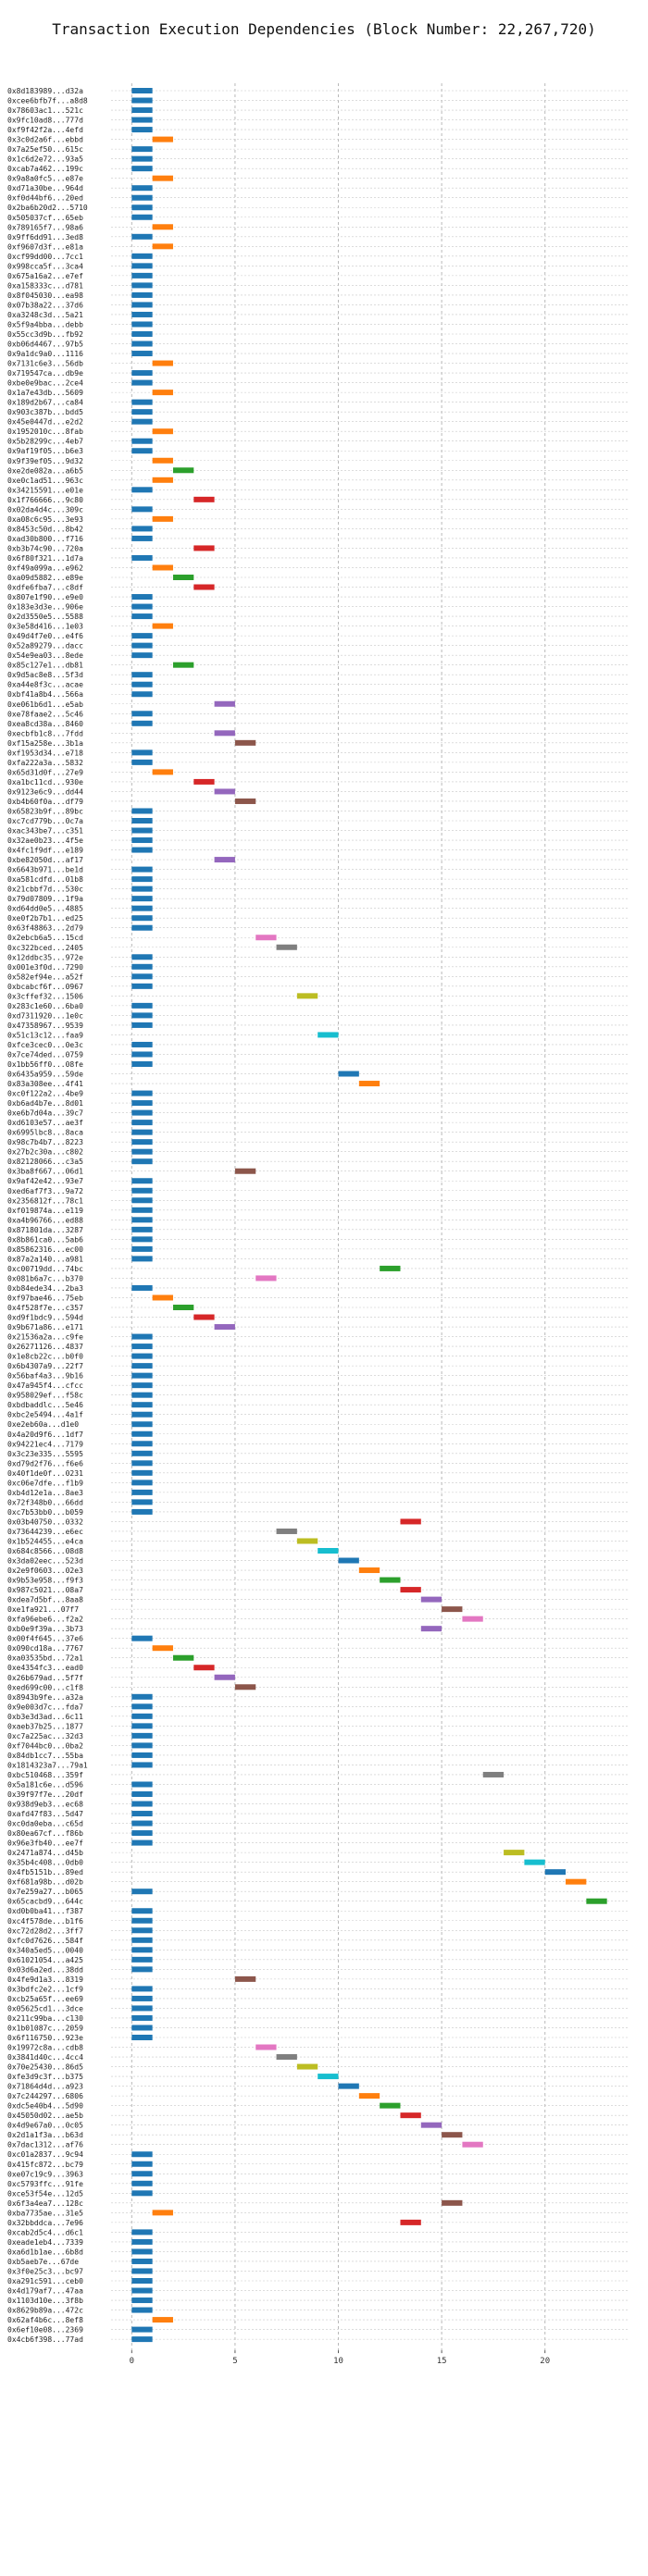 This screenshot has width=648, height=2576. Describe the element at coordinates (45, 1620) in the screenshot. I see `tx-label: 0xfa96ebe6...f2a2` at that location.